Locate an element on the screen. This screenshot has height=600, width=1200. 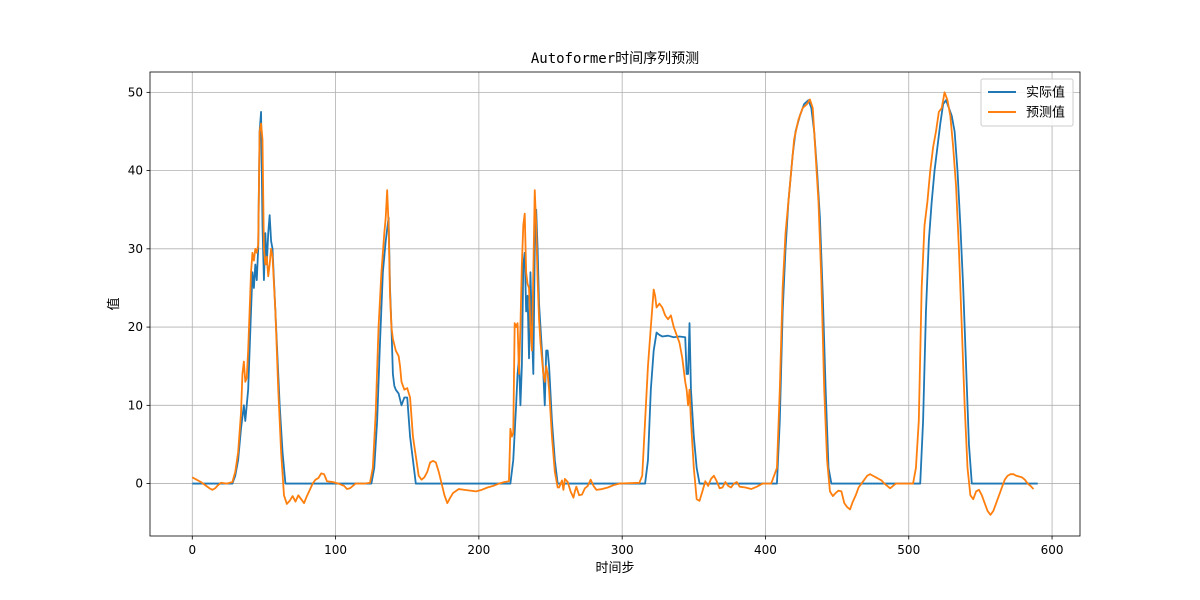
legend-box is located at coordinates (1027, 102).